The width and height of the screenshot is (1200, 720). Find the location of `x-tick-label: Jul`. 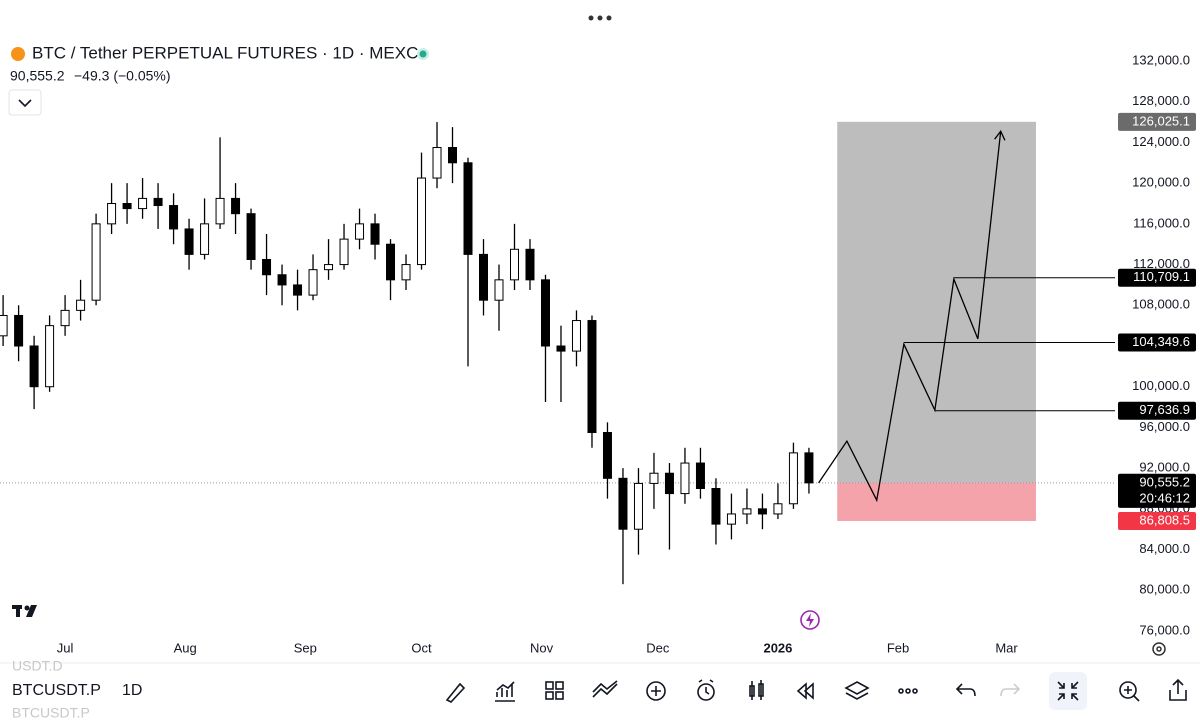

x-tick-label: Jul is located at coordinates (65, 647).